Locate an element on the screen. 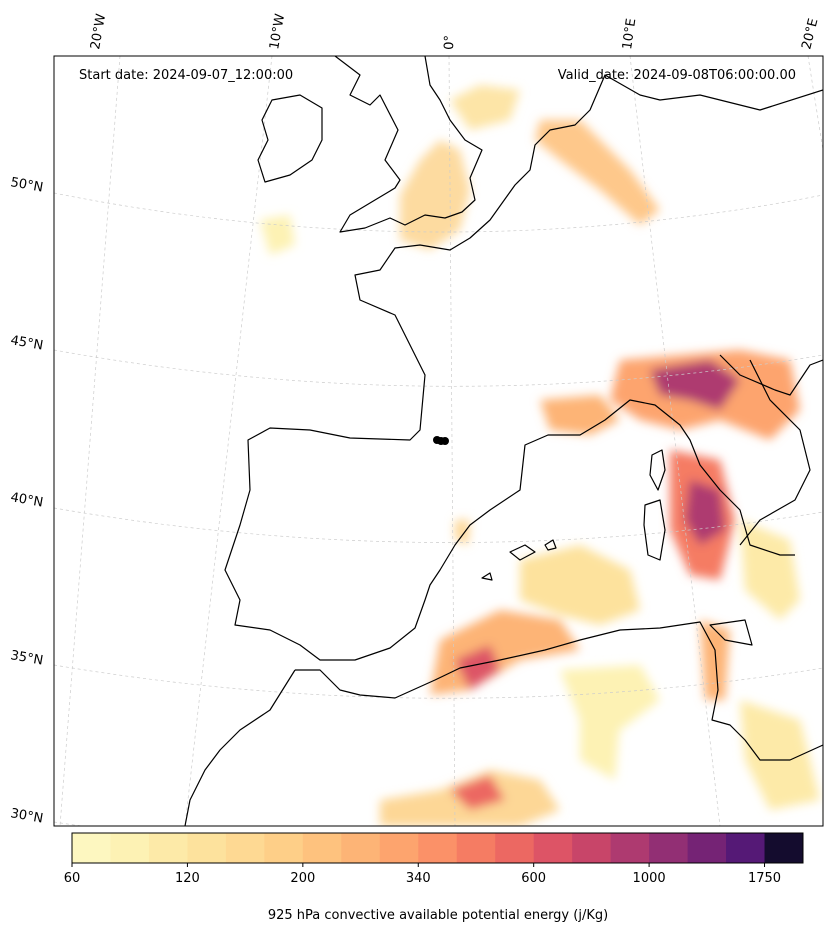 The width and height of the screenshot is (832, 936). station-marker is located at coordinates (441, 440).